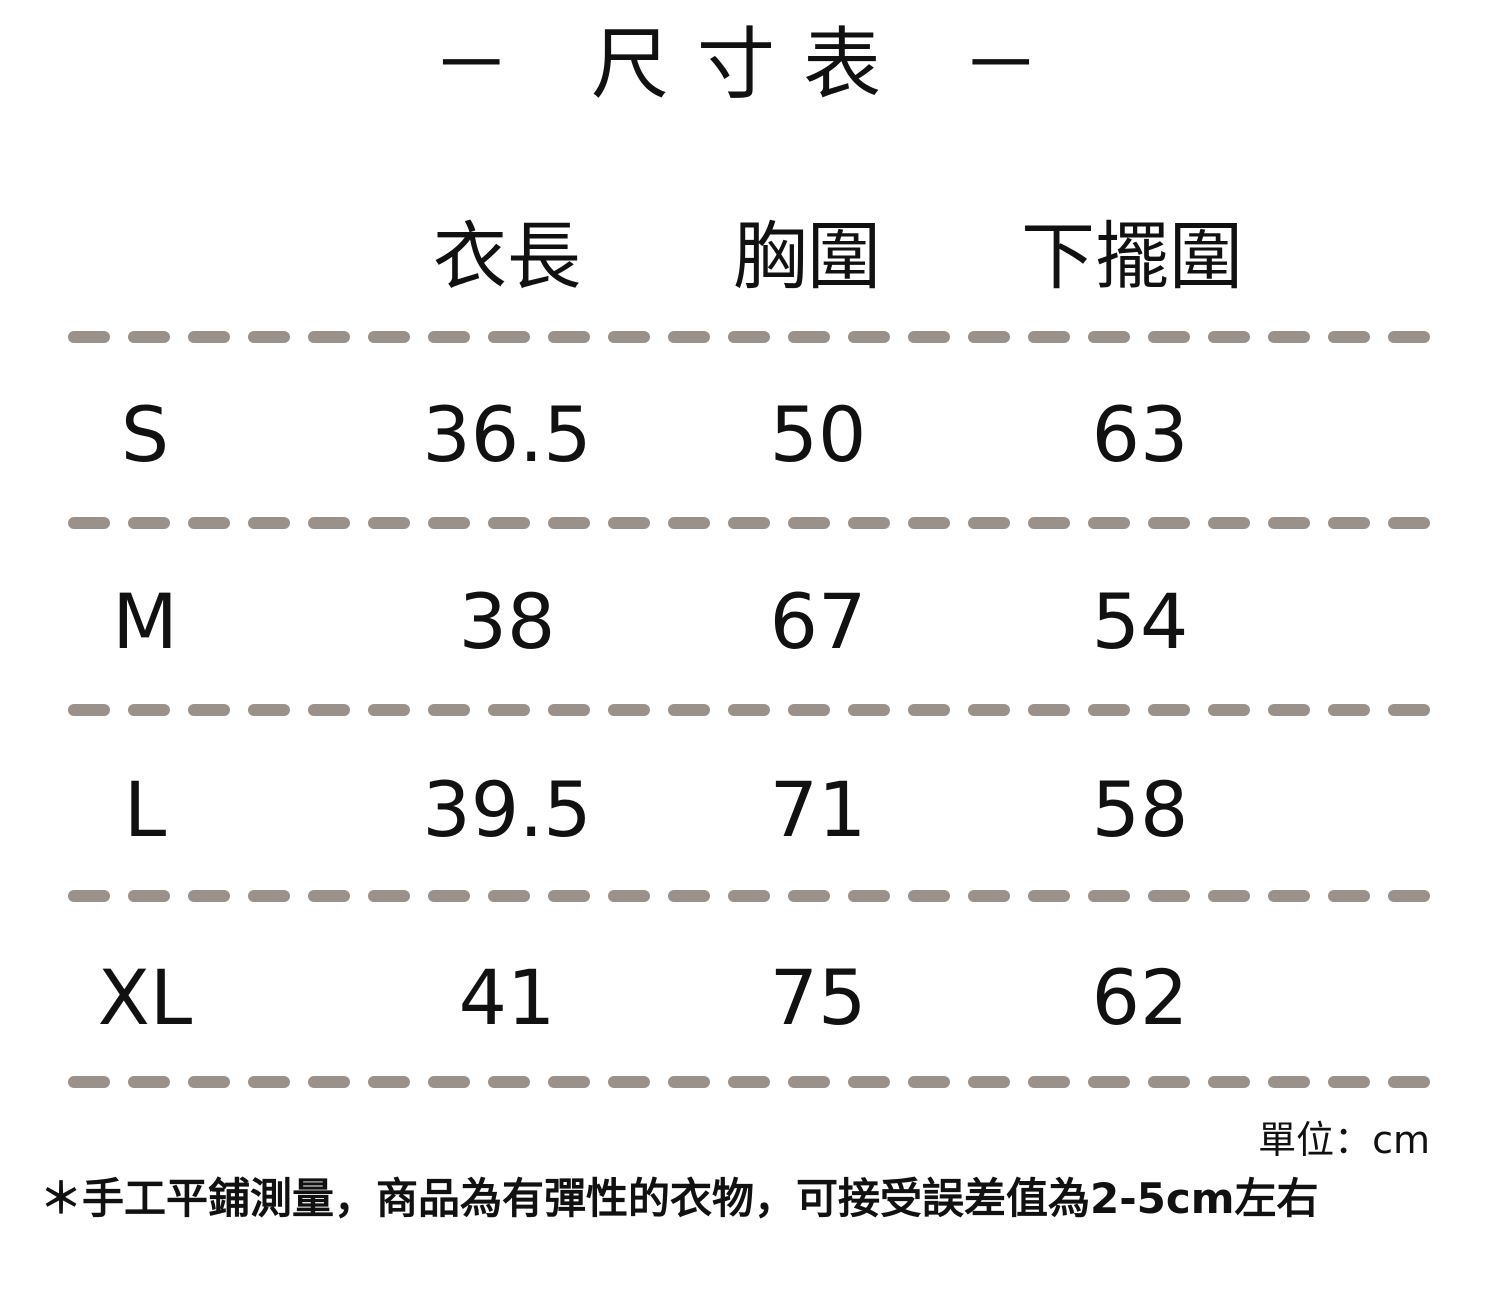 The width and height of the screenshot is (1500, 1300). What do you see at coordinates (1140, 997) in the screenshot?
I see `measurement-cell: 62` at bounding box center [1140, 997].